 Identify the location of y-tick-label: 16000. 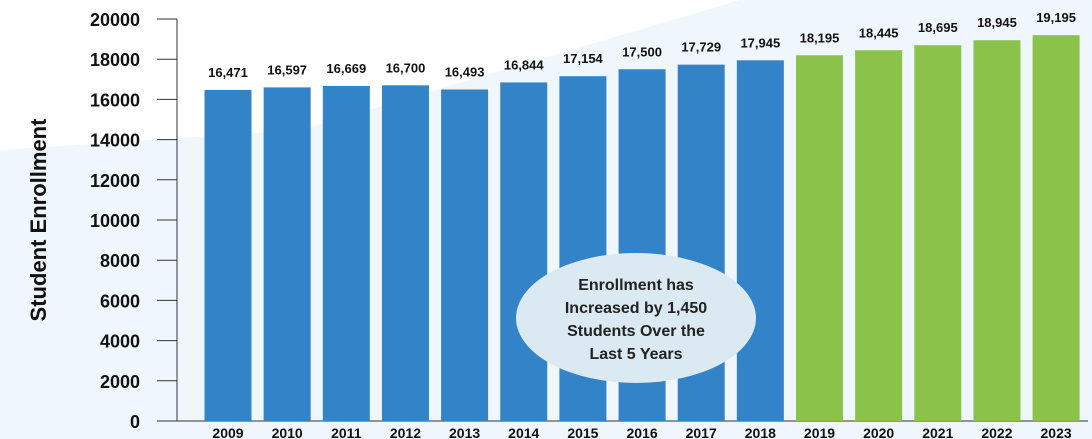
(115, 100).